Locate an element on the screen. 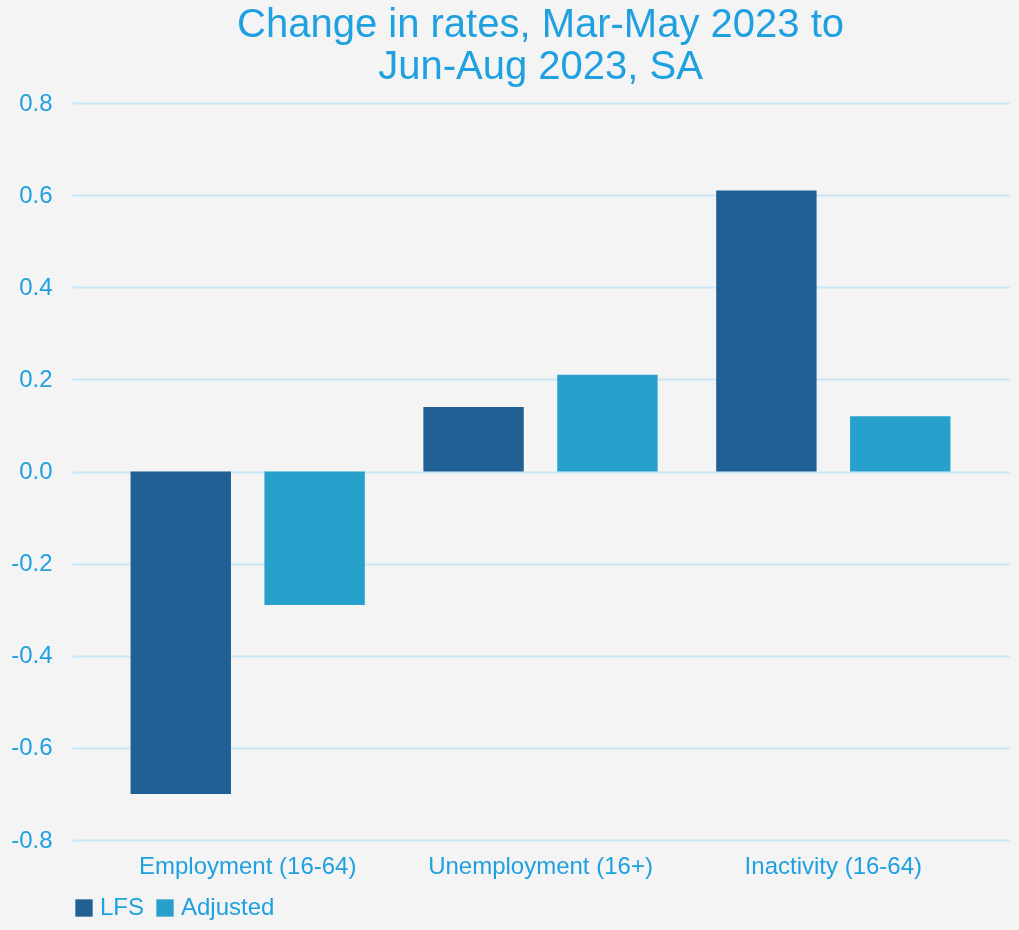 The width and height of the screenshot is (1019, 930). y-tick-label: -0.6 is located at coordinates (32, 747).